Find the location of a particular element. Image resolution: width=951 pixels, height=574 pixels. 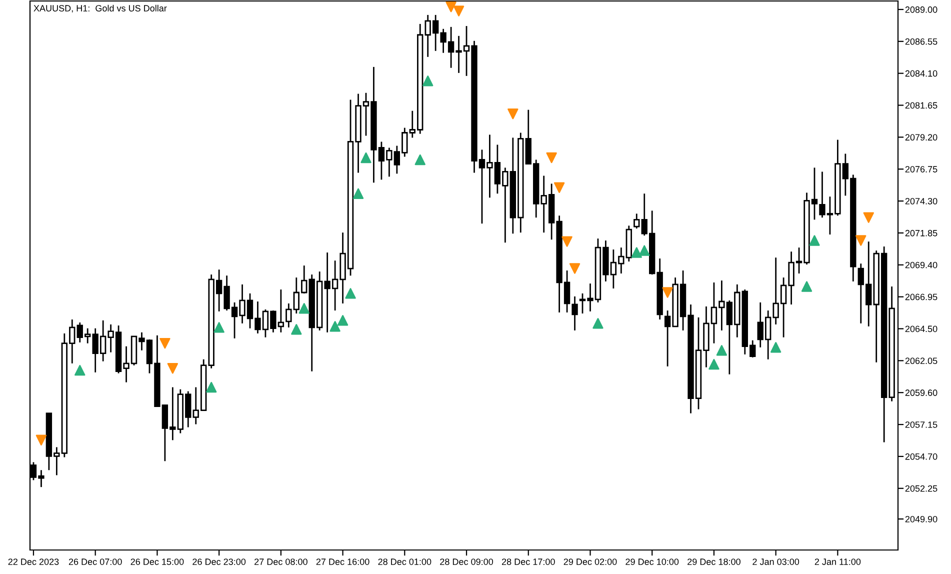

y-tick-label: 2084.10 is located at coordinates (921, 73).